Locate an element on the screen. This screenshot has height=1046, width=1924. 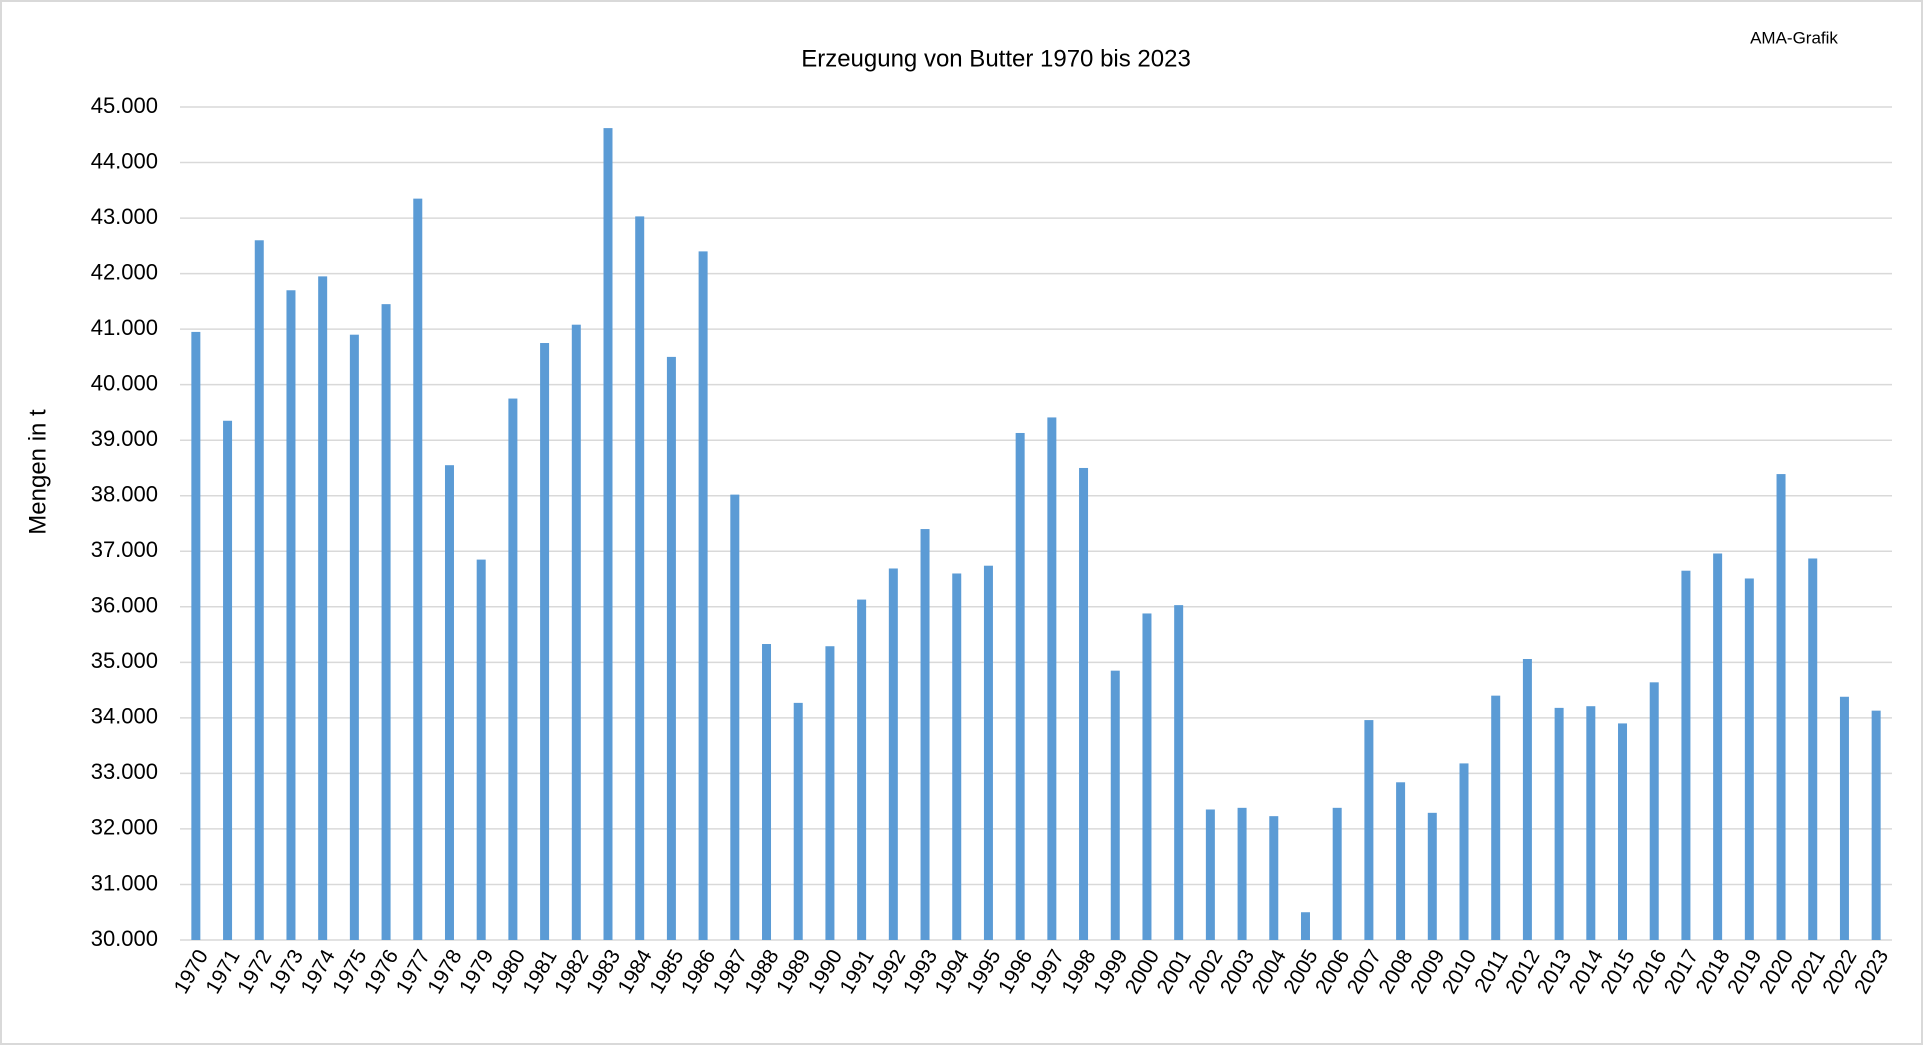
y-tick-label: 39.000 is located at coordinates (124, 438).